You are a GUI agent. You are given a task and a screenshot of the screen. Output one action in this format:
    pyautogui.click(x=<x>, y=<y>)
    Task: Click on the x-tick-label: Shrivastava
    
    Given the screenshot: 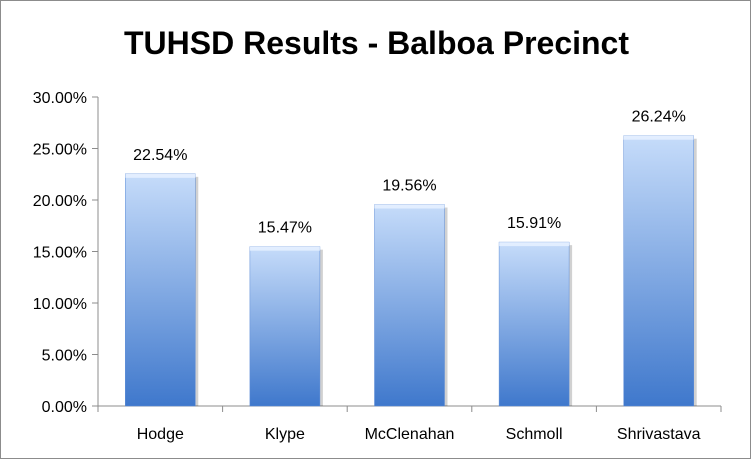 What is the action you would take?
    pyautogui.click(x=659, y=434)
    